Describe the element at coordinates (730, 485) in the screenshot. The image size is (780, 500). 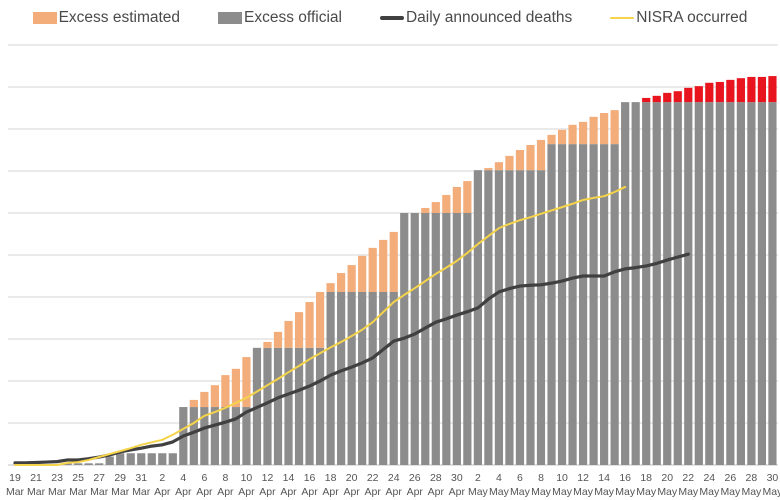
I see `x-tick-label: 26 May` at that location.